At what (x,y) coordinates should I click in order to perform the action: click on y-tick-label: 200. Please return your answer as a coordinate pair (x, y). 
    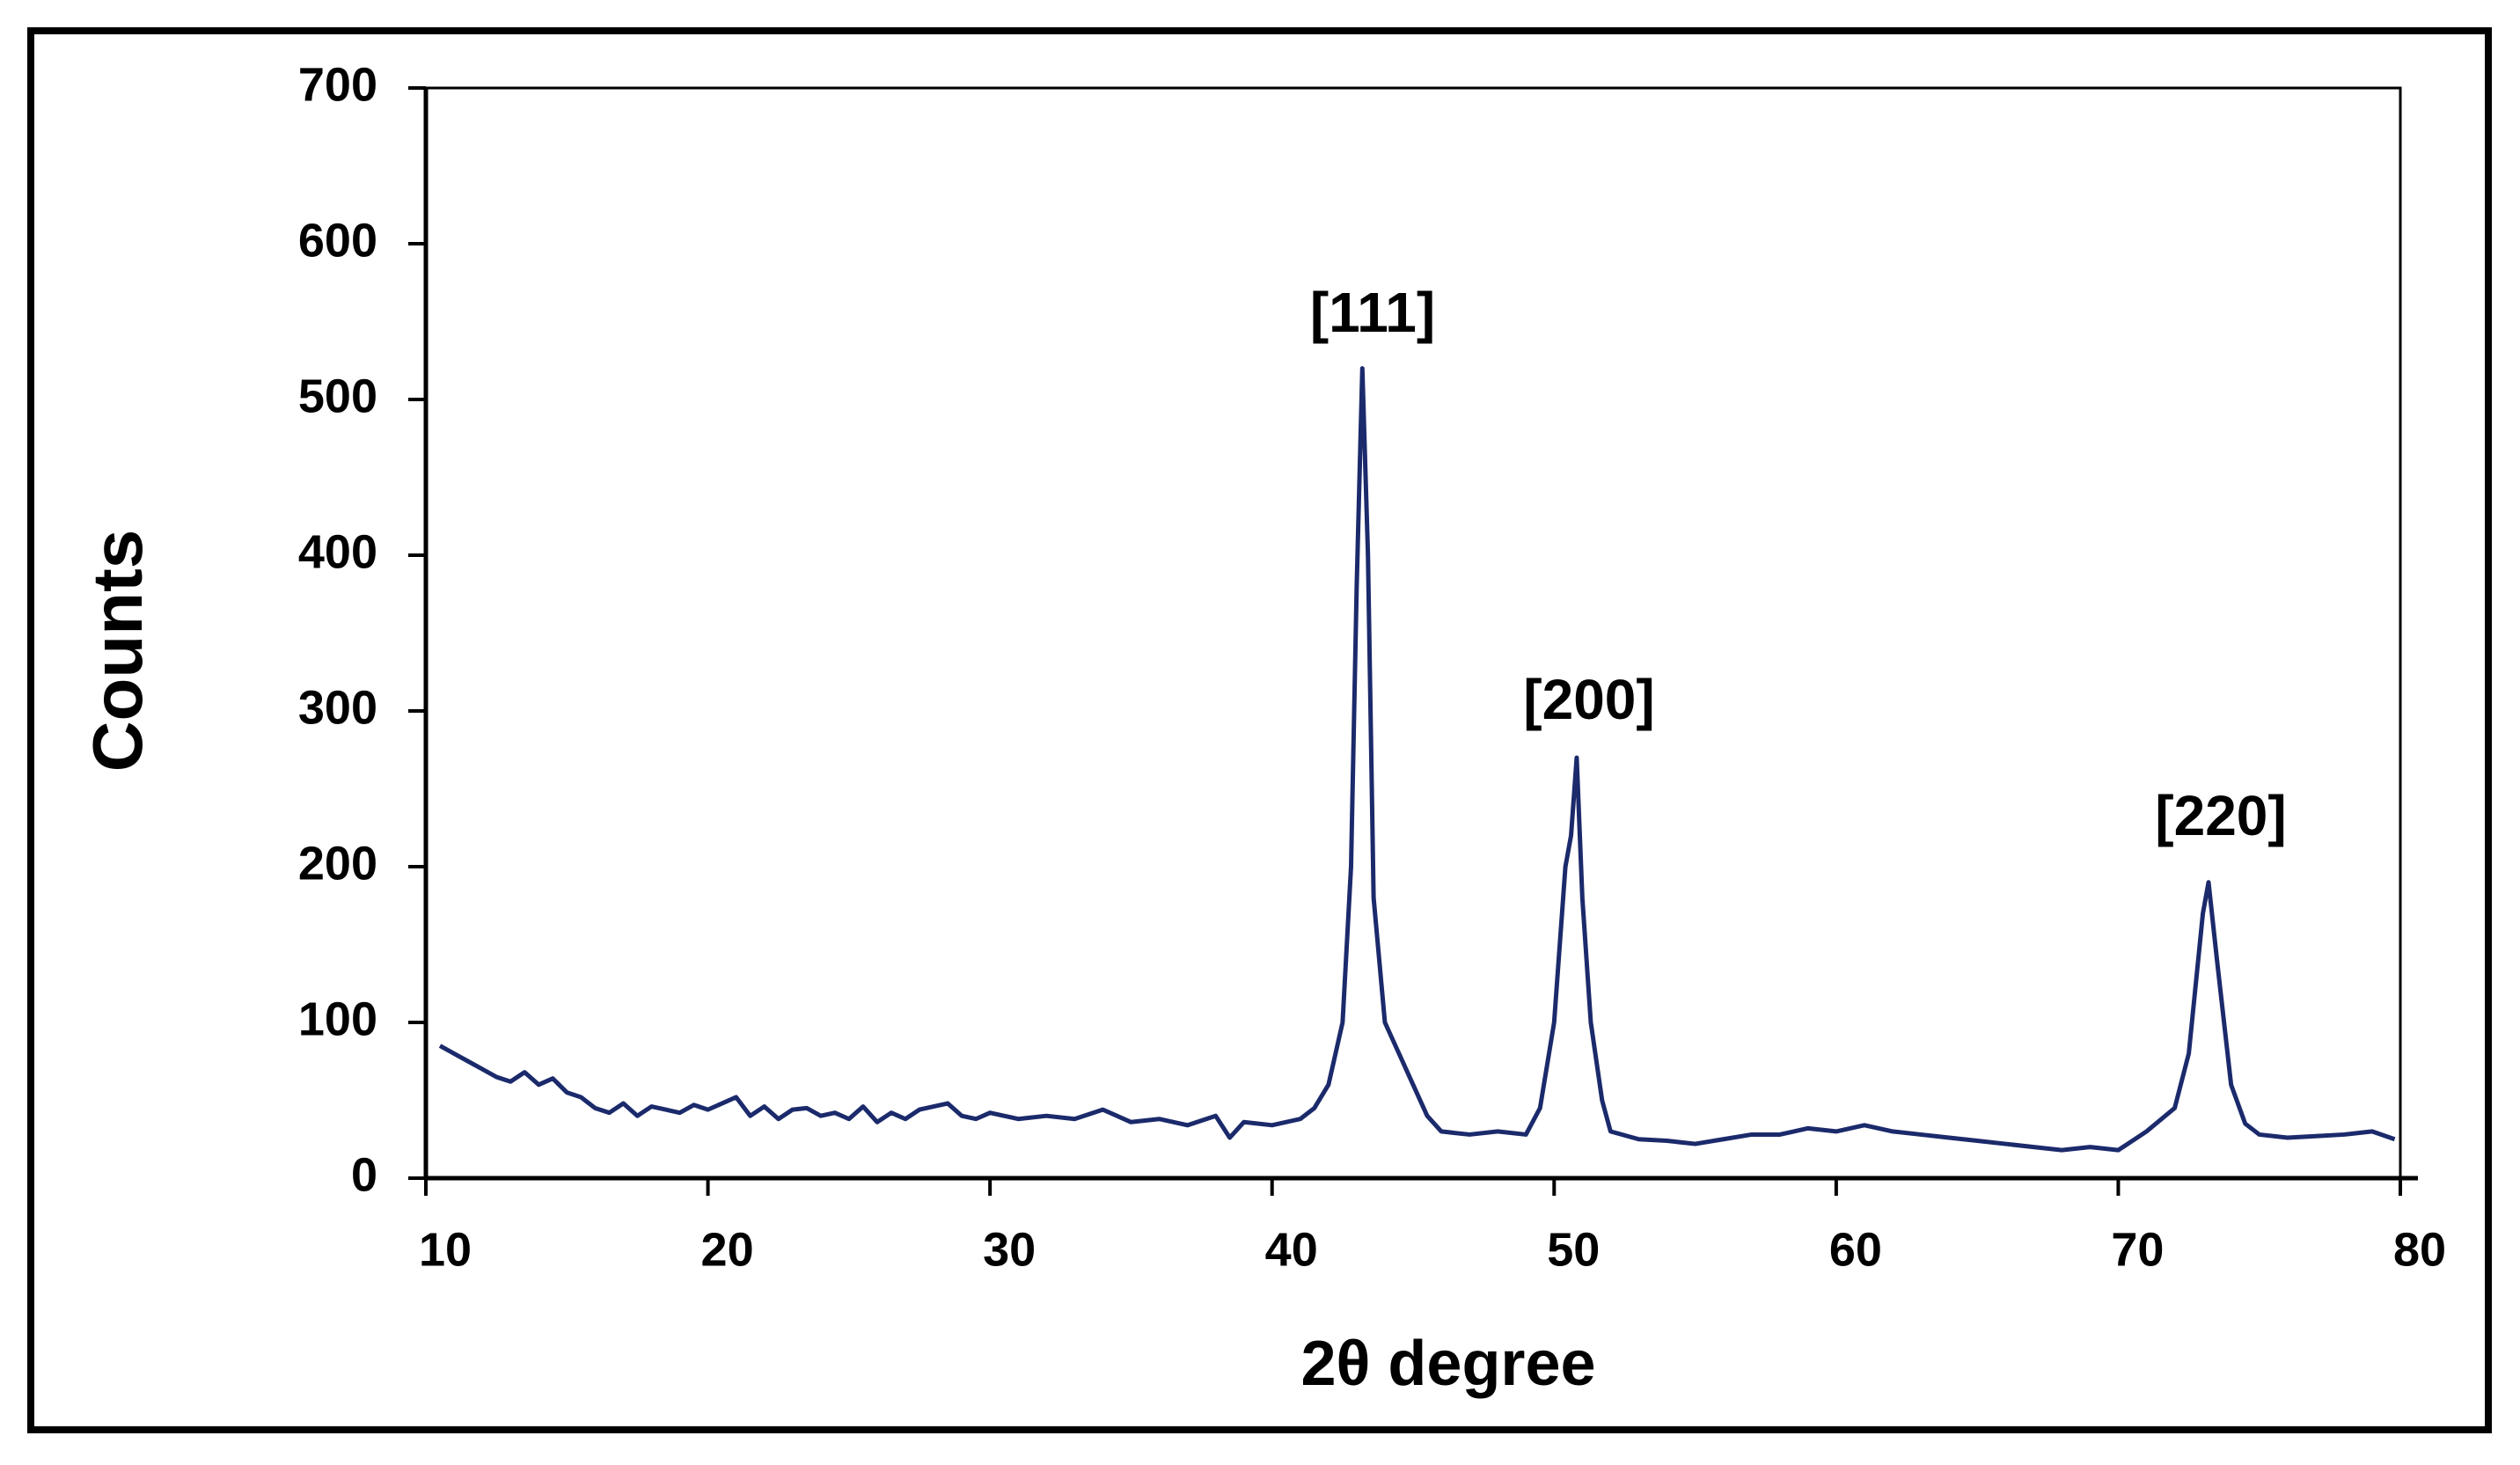
    Looking at the image, I should click on (337, 864).